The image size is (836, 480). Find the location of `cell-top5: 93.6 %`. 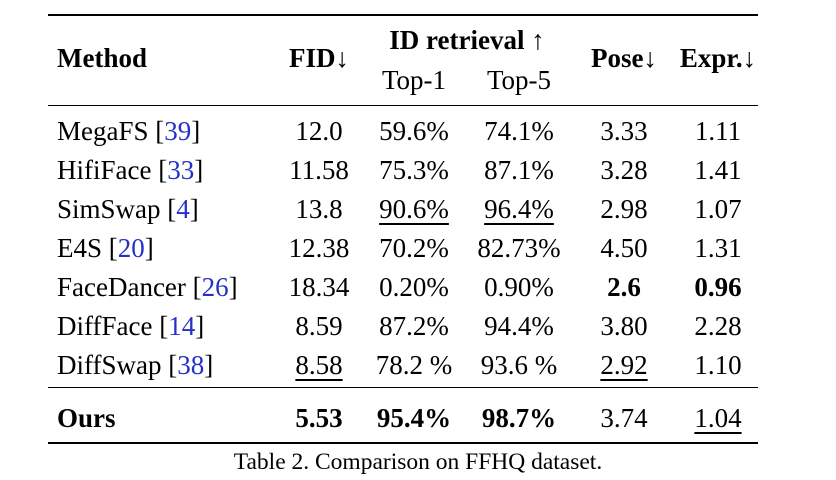

cell-top5: 93.6 % is located at coordinates (519, 365).